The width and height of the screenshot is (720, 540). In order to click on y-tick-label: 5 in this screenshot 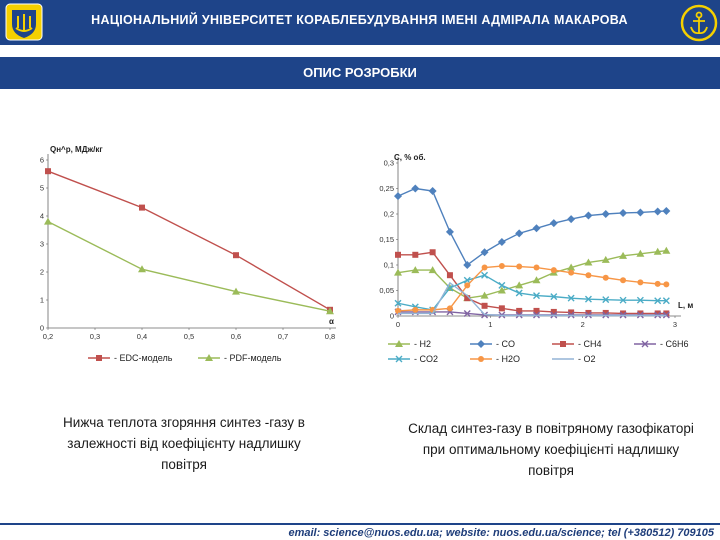, I will do `click(42, 188)`.